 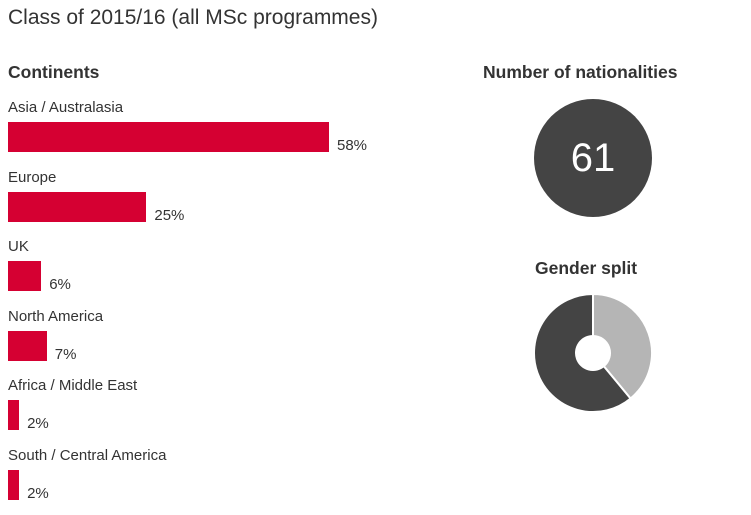 I want to click on nationalities-count: 61, so click(x=593, y=157).